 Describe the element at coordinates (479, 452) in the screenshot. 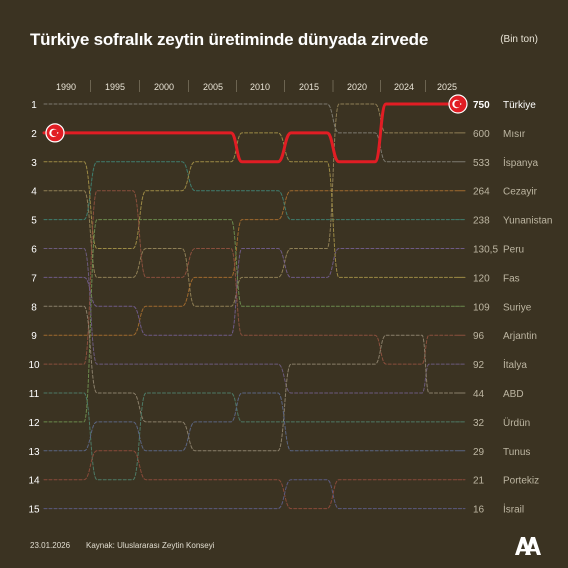

I see `series-value: 29` at that location.